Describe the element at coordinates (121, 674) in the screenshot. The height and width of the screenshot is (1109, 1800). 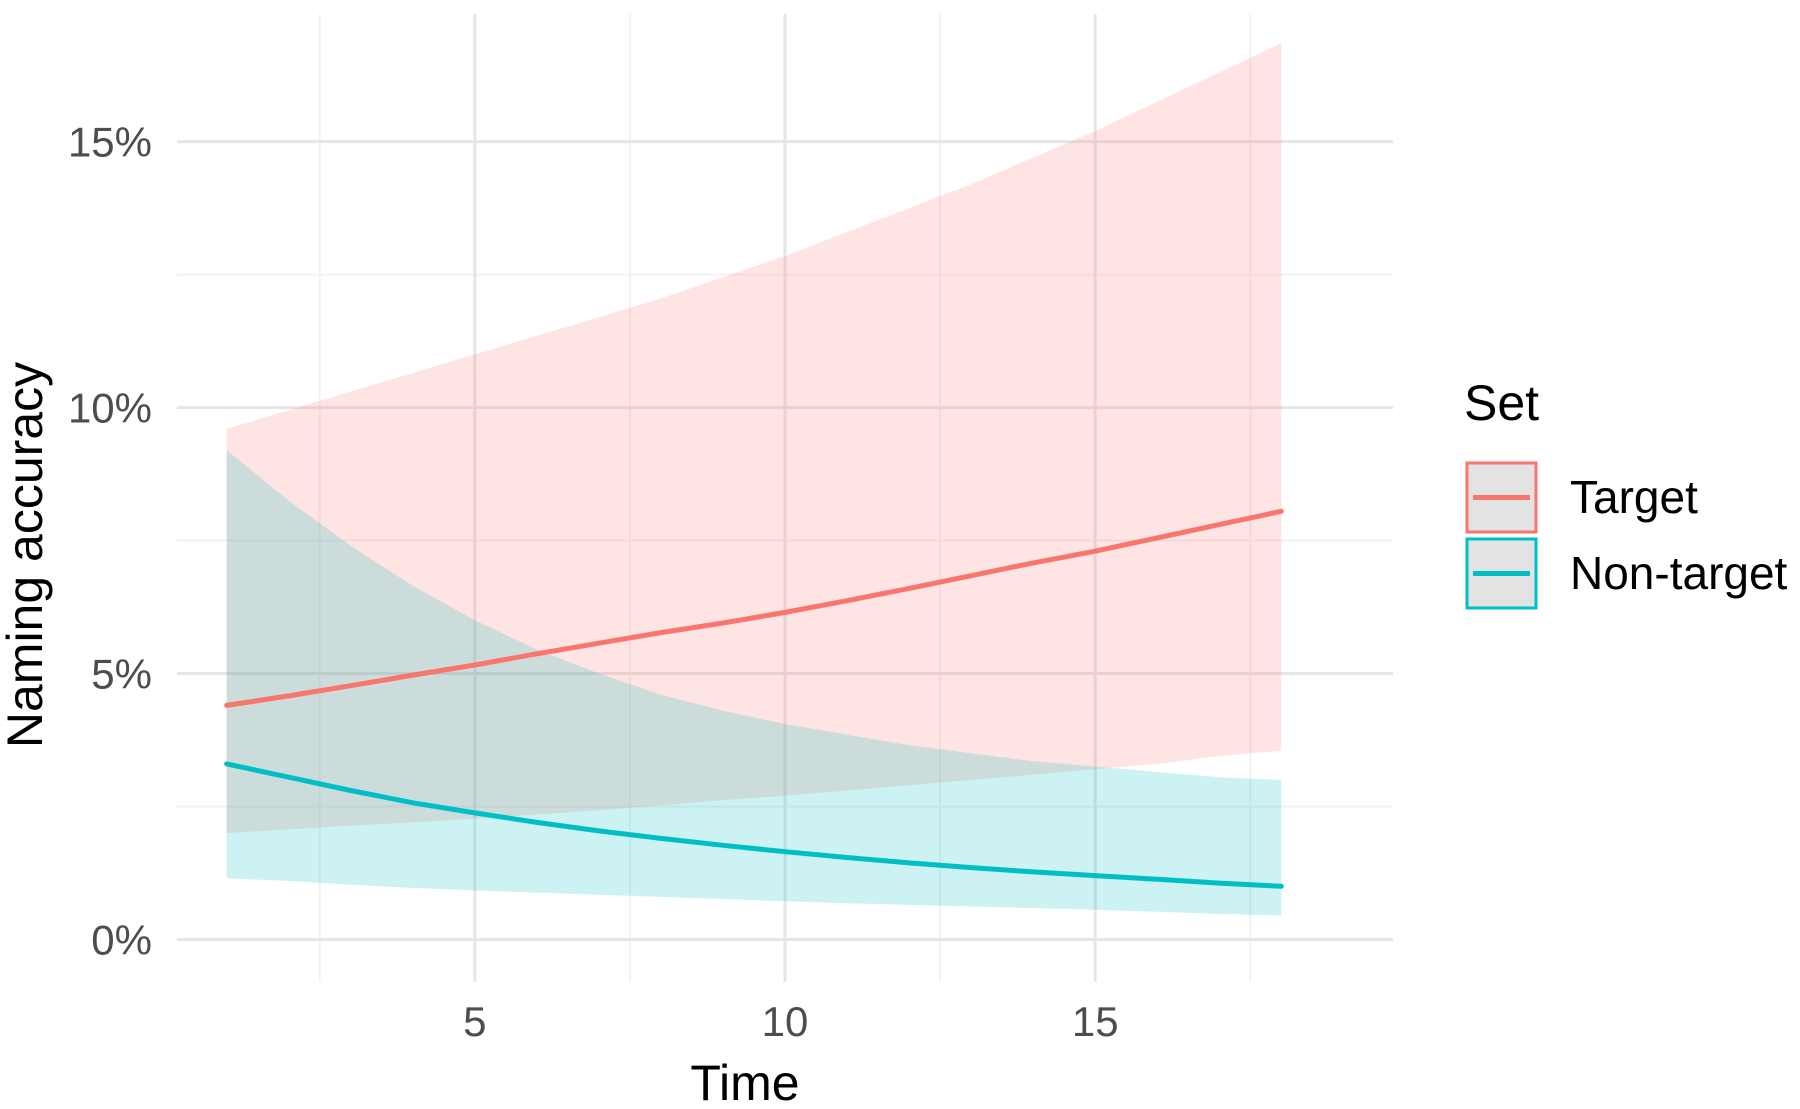
I see `y-tick-label: 5%` at that location.